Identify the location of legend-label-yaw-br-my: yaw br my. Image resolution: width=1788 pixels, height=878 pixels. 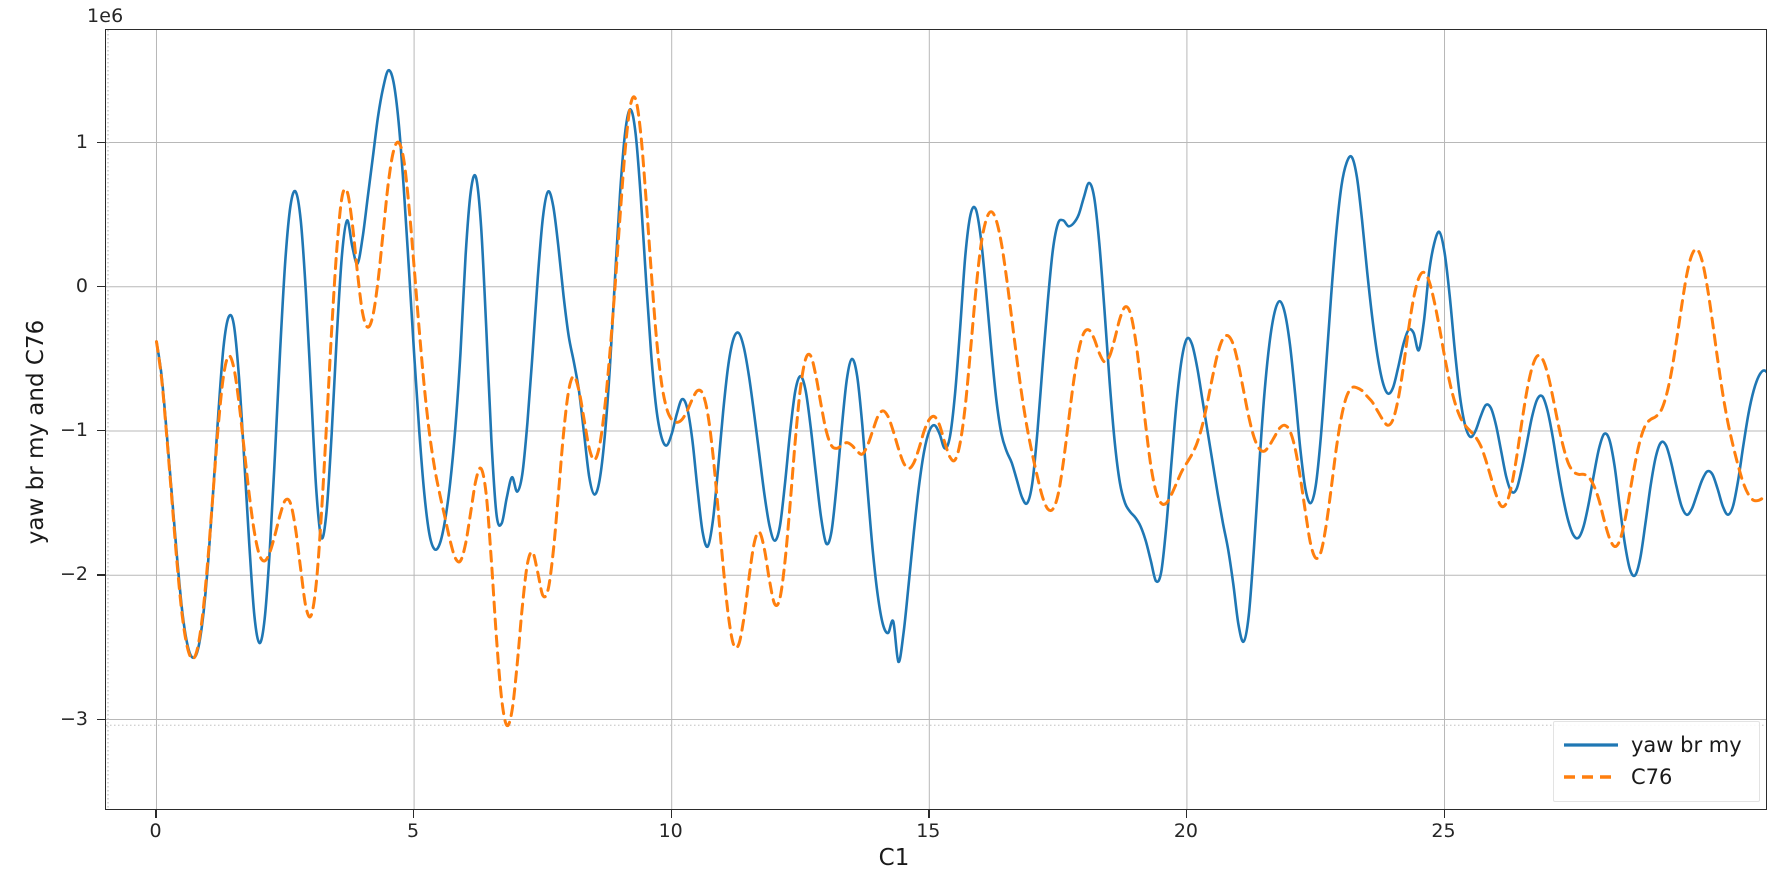
(1686, 745).